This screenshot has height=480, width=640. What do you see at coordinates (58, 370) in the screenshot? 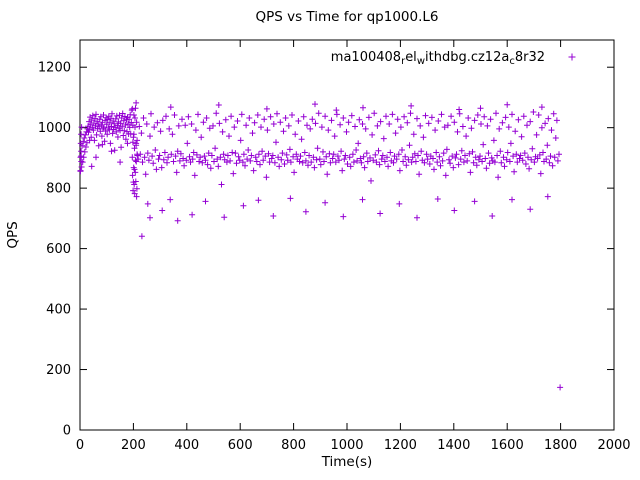
I see `y-tick-label: 200` at bounding box center [58, 370].